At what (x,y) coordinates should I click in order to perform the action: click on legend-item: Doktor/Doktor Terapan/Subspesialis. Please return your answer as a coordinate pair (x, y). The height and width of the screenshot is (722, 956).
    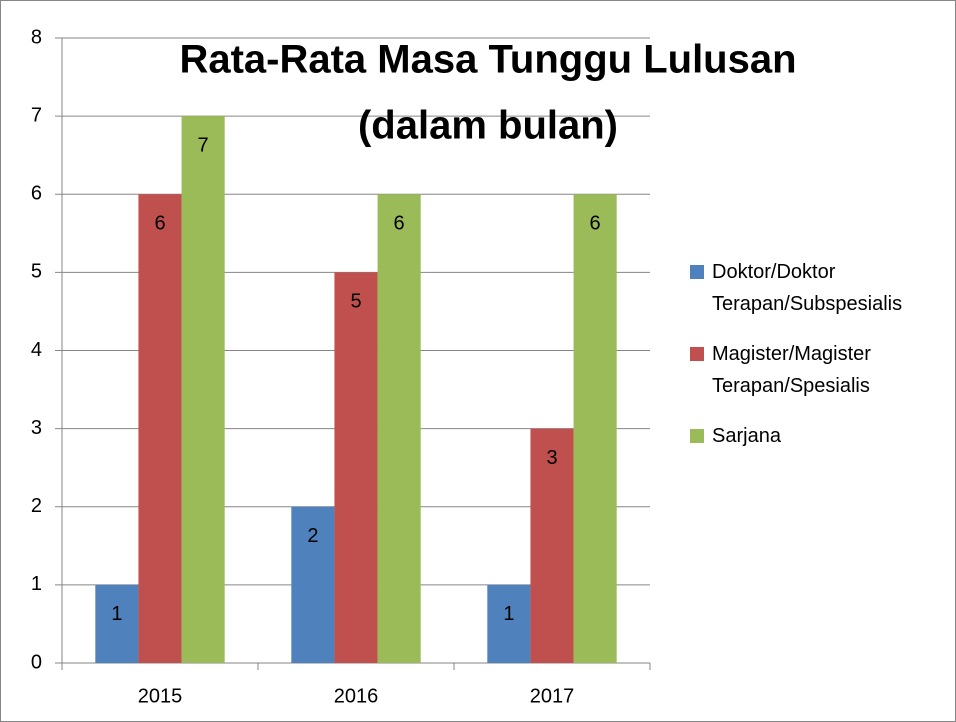
    Looking at the image, I should click on (820, 288).